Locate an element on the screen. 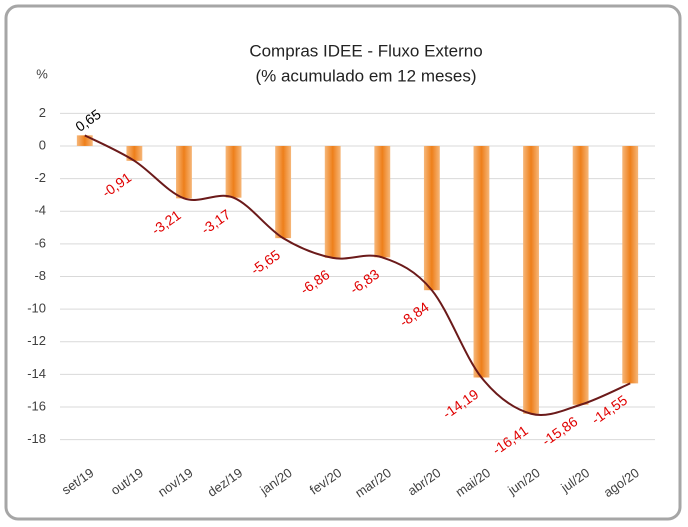 The height and width of the screenshot is (527, 688). y-tick-label: -18 is located at coordinates (36, 438).